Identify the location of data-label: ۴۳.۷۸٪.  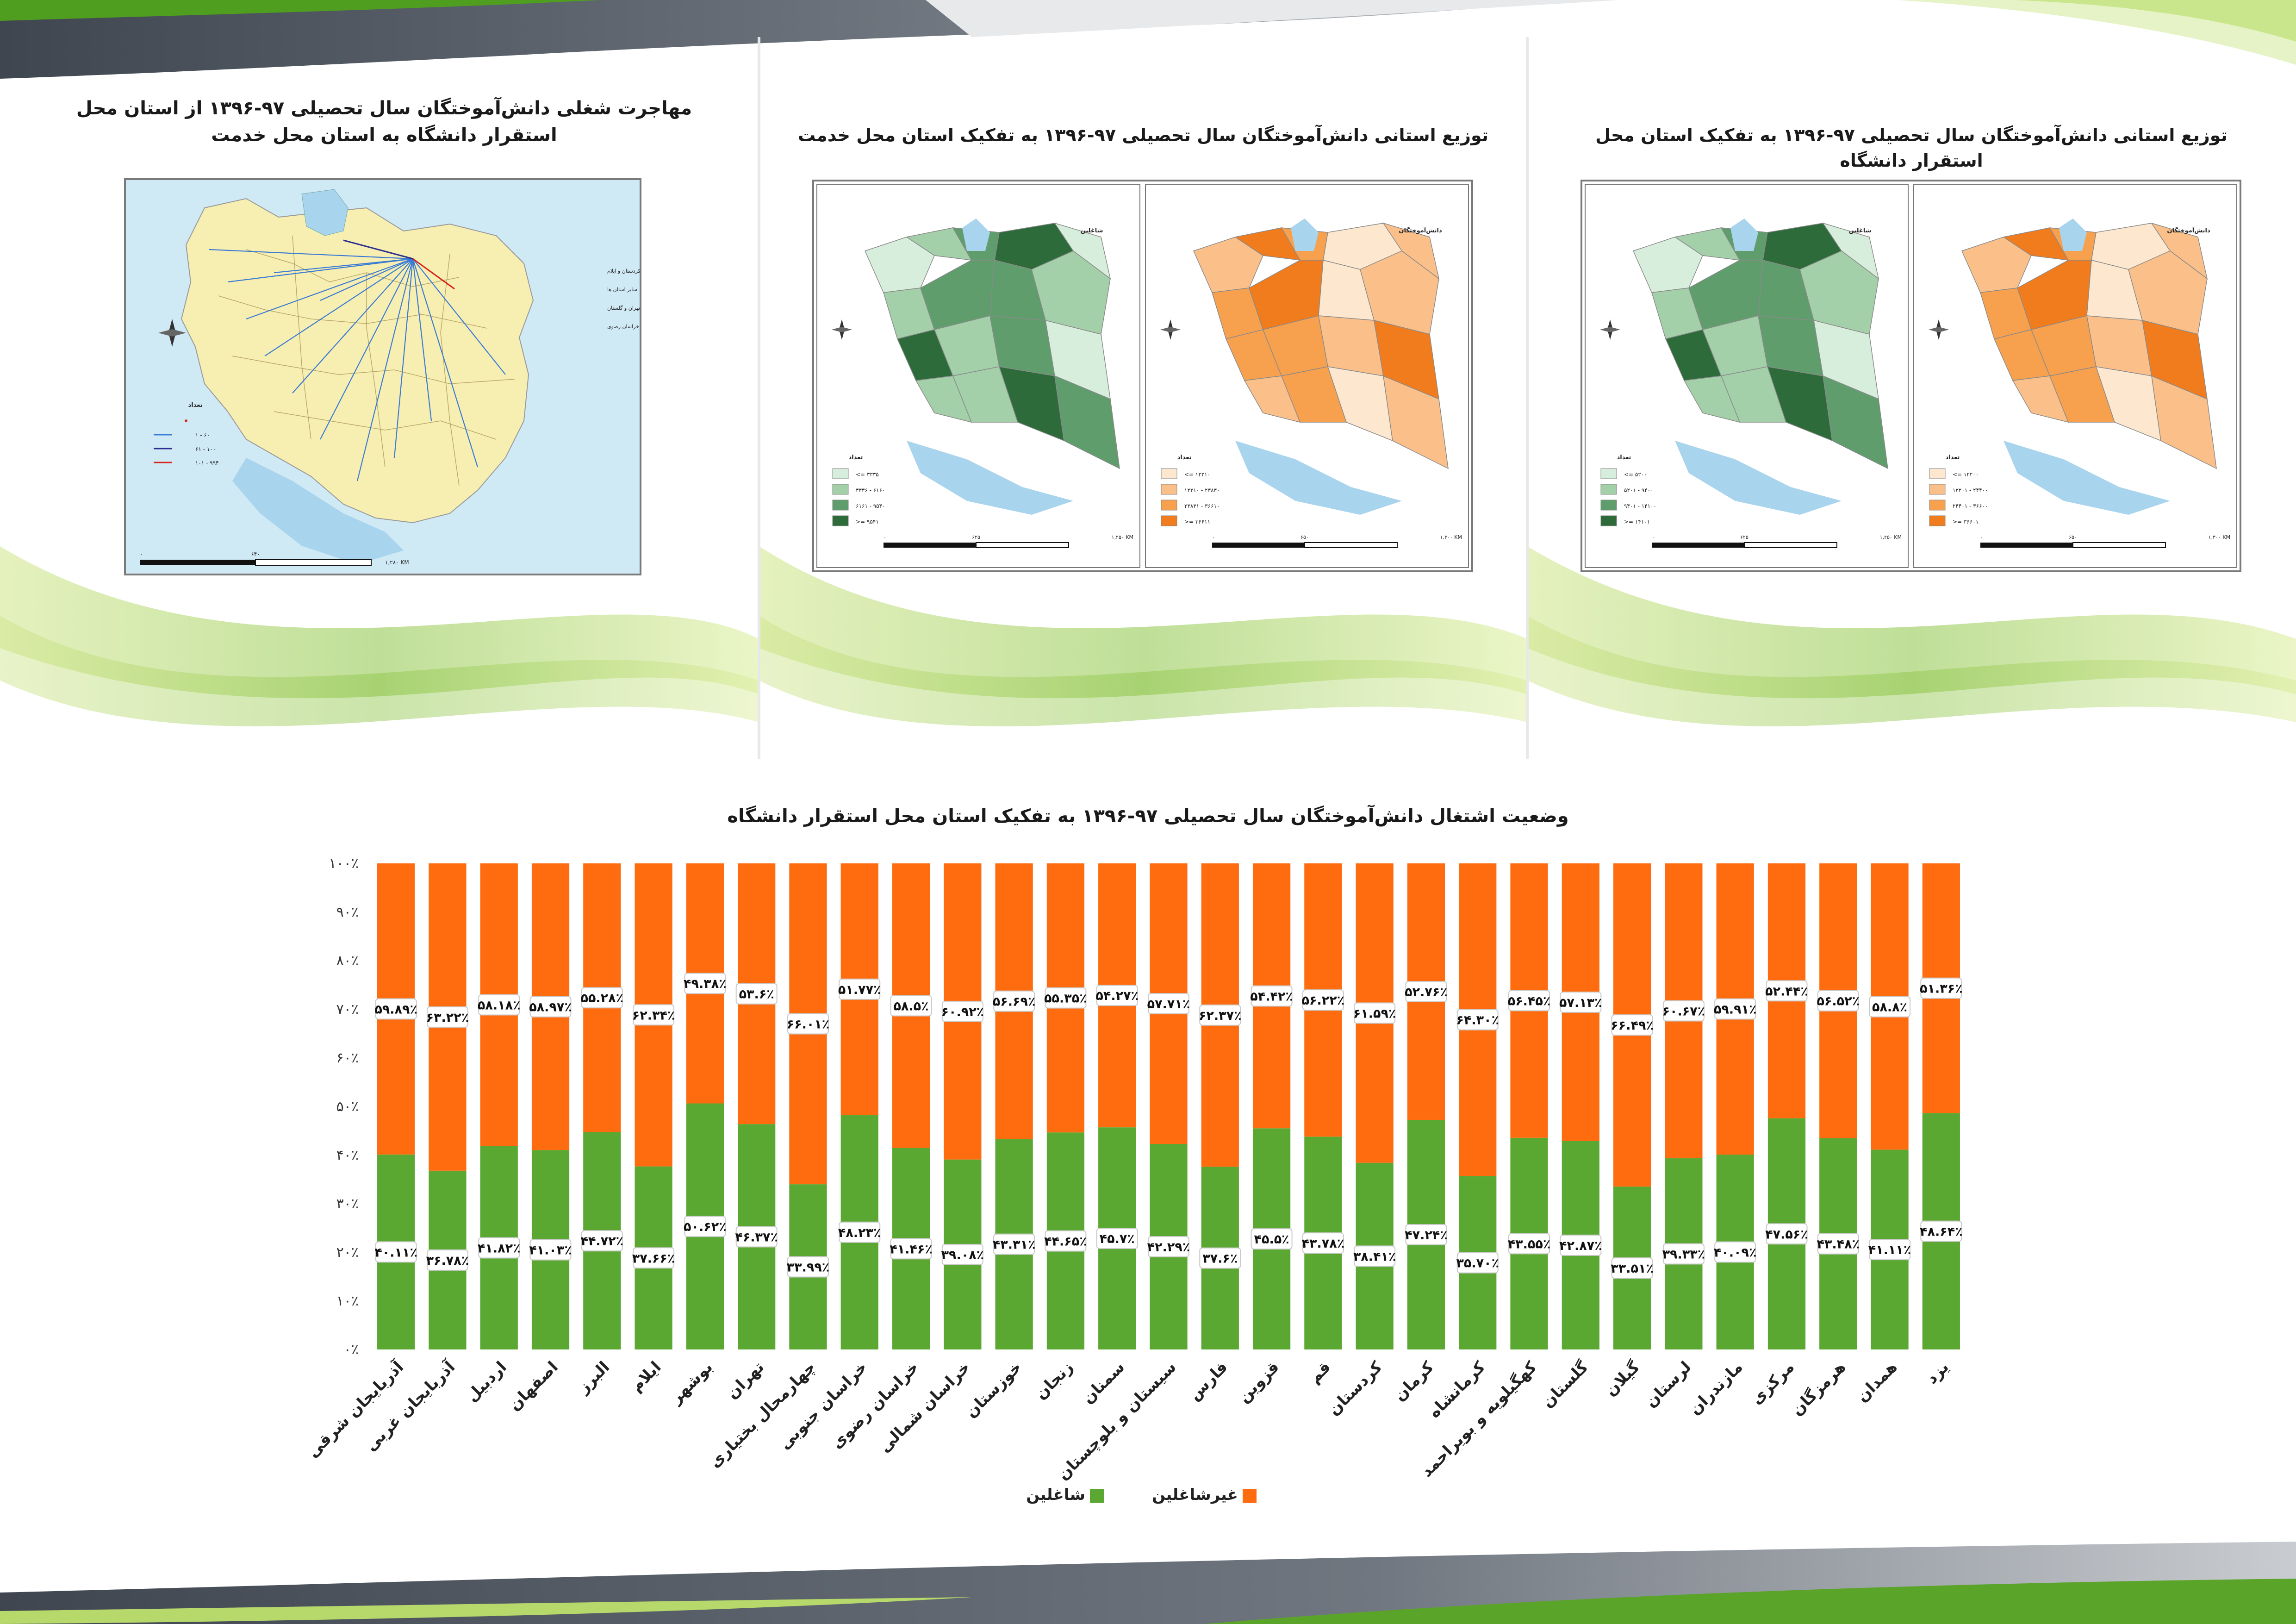
(1323, 1244).